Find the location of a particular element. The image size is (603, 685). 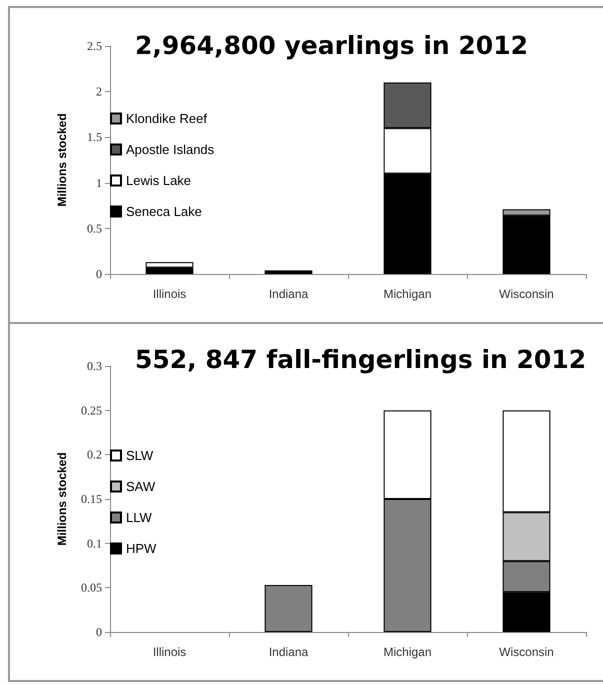

legend-label: SAW is located at coordinates (141, 486).